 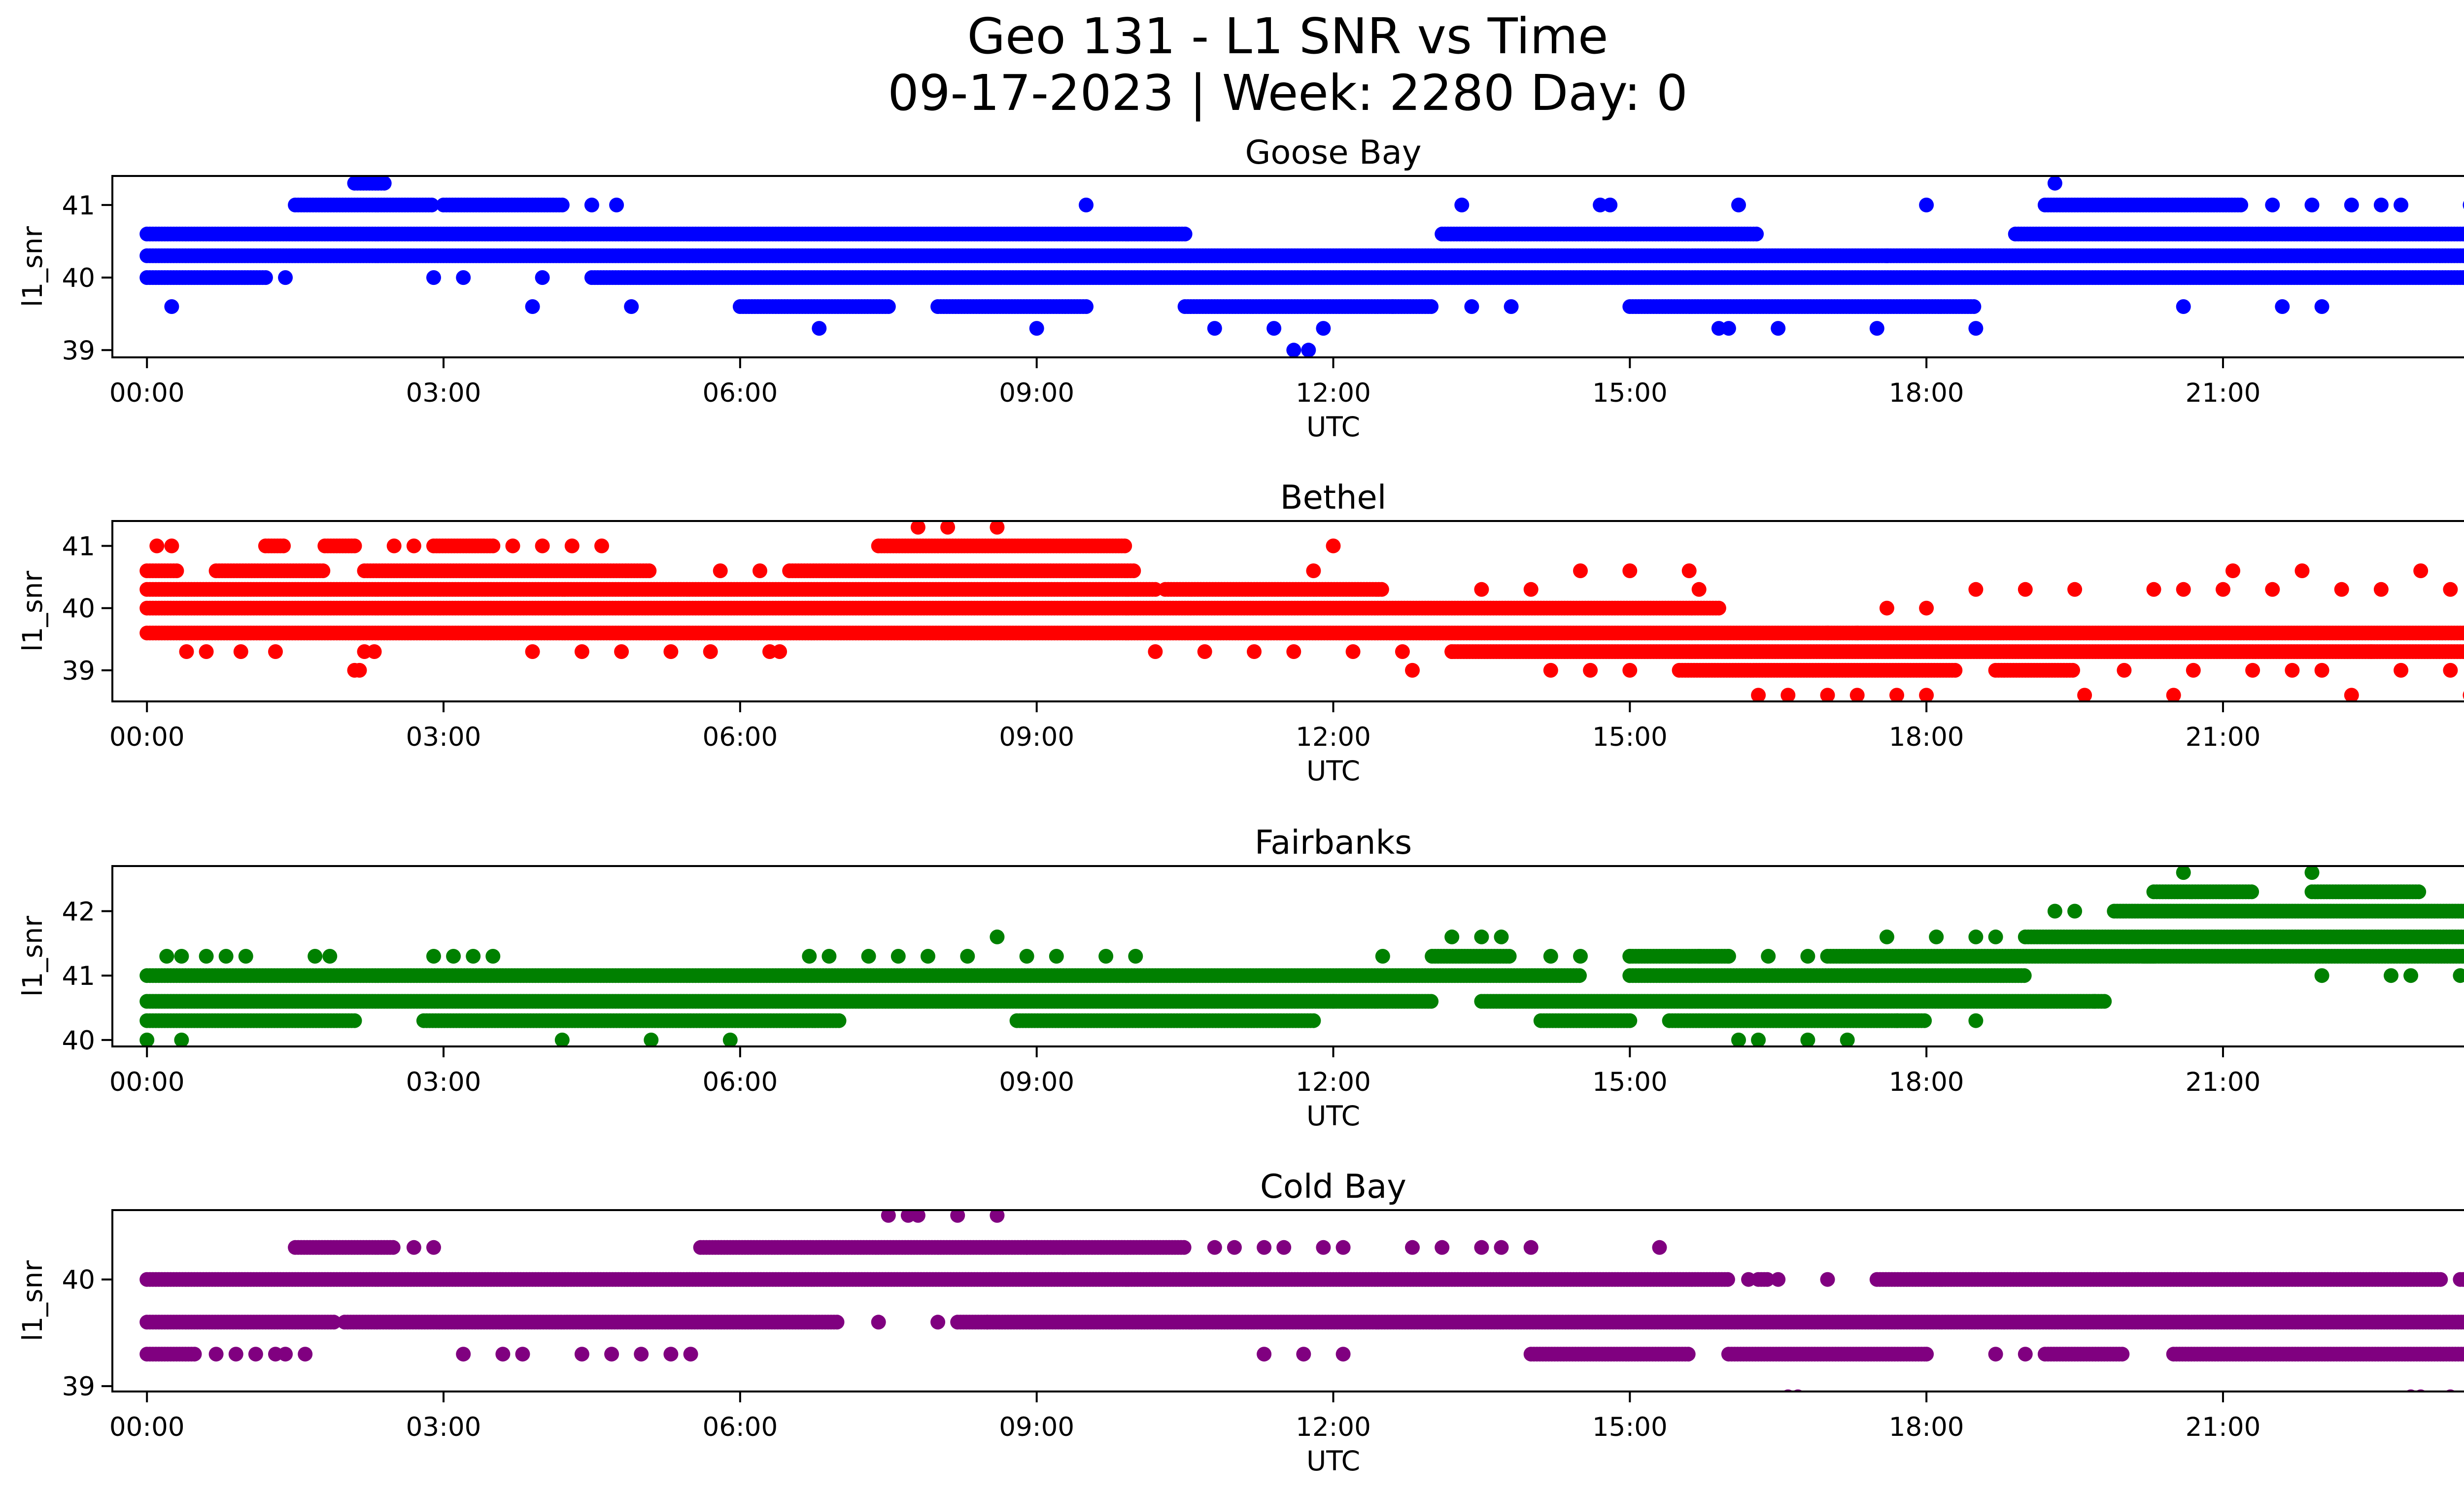 I want to click on subplot-title: Goose Bay, so click(x=1333, y=152).